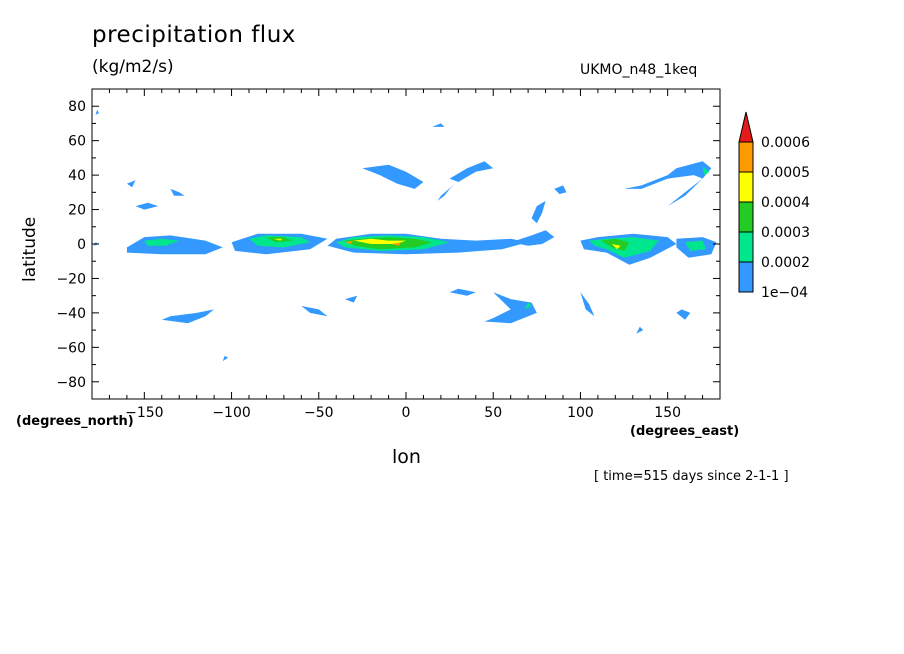 The width and height of the screenshot is (904, 654). What do you see at coordinates (71, 383) in the screenshot?
I see `y-tick-label: −80` at bounding box center [71, 383].